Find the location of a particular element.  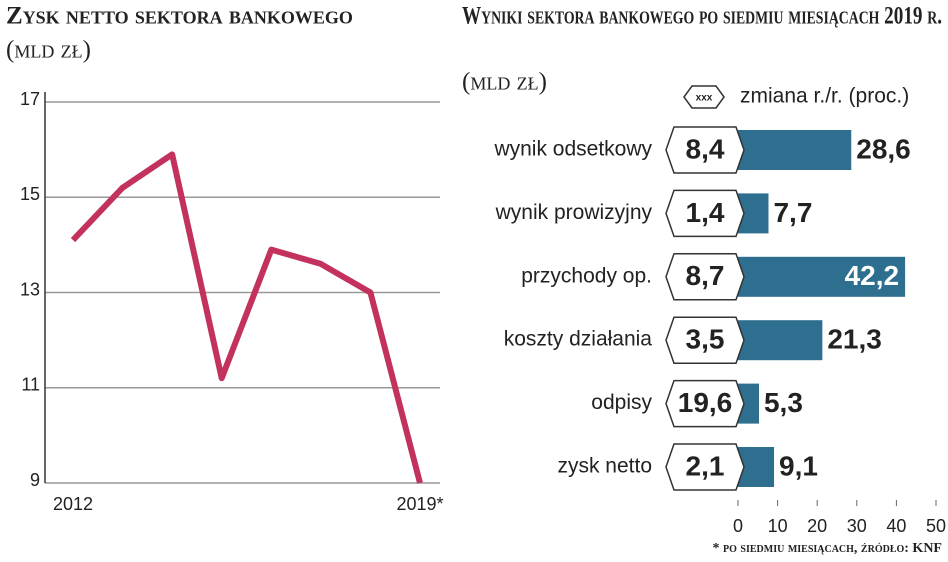

amount-label: 2,1 is located at coordinates (705, 465).